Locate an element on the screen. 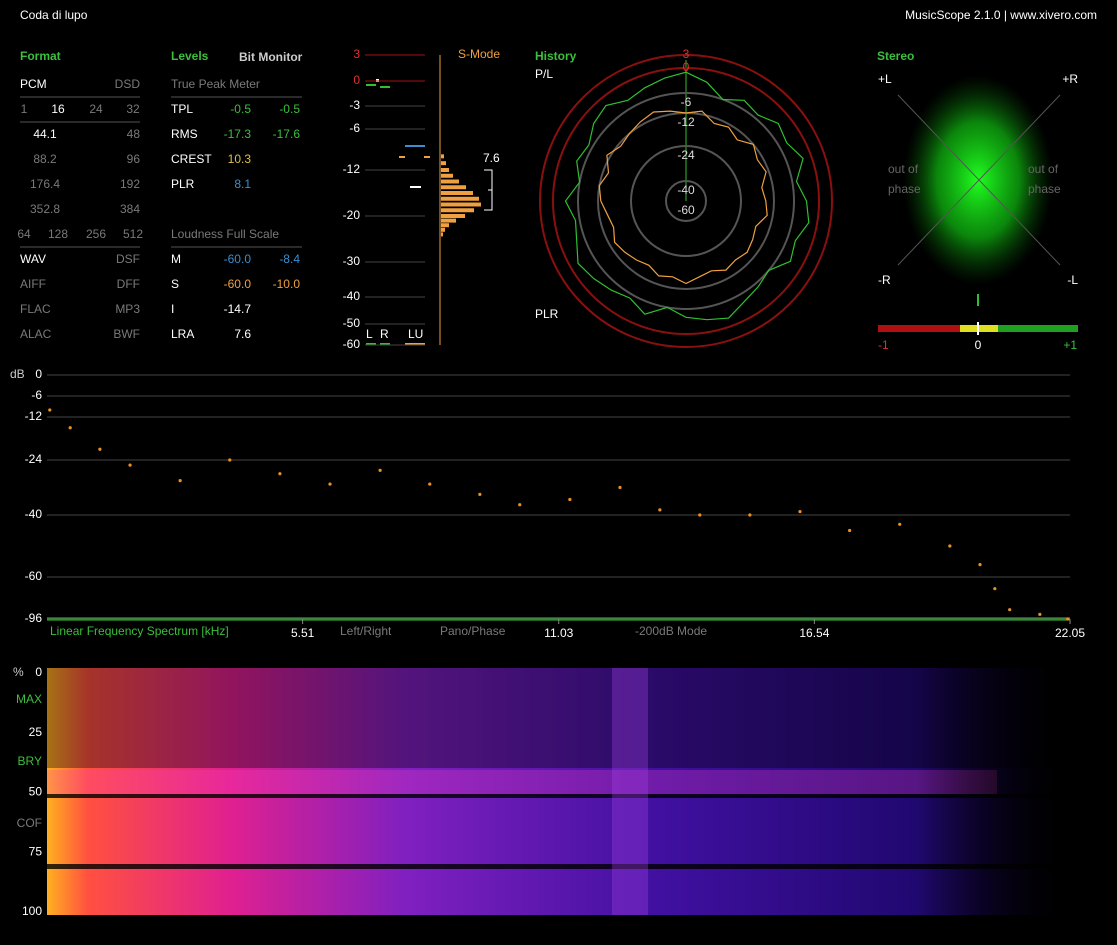 This screenshot has width=1117, height=945. app-title: MusicScope 2.1.0 | www.xivero.com is located at coordinates (1001, 15).